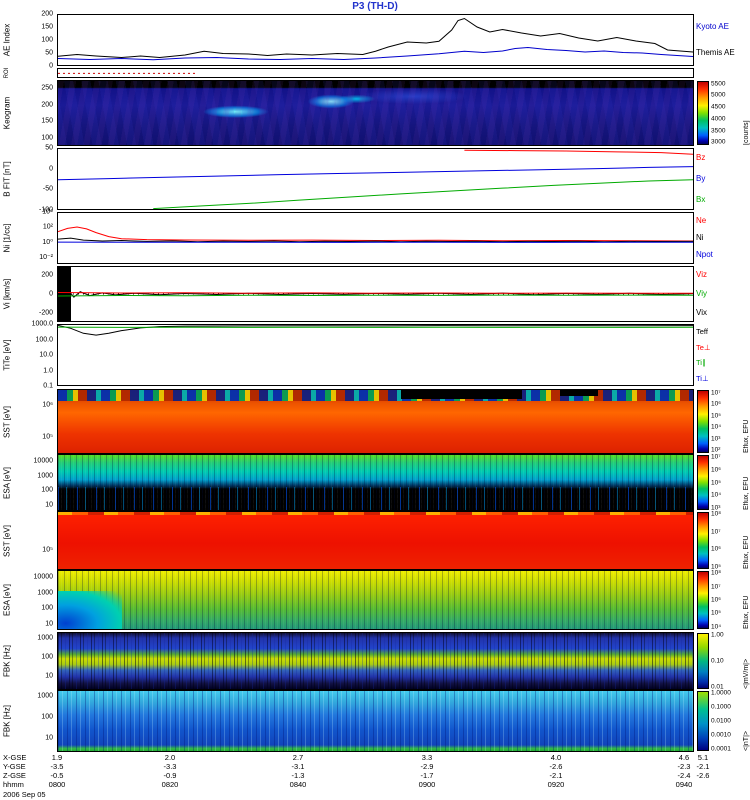 The width and height of the screenshot is (750, 800). Describe the element at coordinates (375, 179) in the screenshot. I see `panel-bfit: B FIT [nT] 50 0 -50 -100 Bz By Bx` at that location.